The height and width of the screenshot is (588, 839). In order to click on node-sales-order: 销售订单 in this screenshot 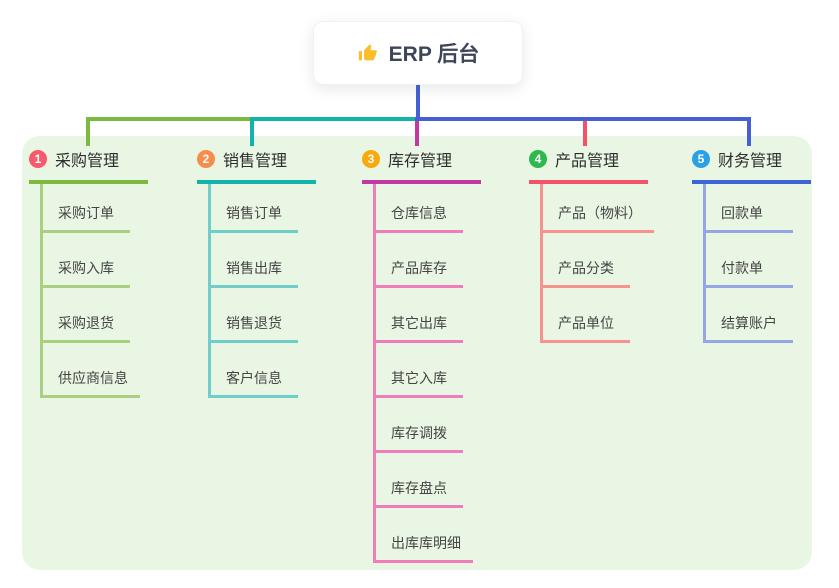, I will do `click(253, 218)`.